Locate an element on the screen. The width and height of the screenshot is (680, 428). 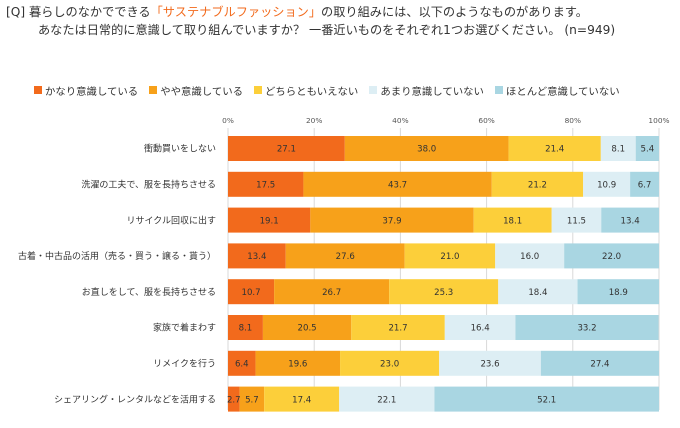
legend-label: あまり意識していない is located at coordinates (432, 91).